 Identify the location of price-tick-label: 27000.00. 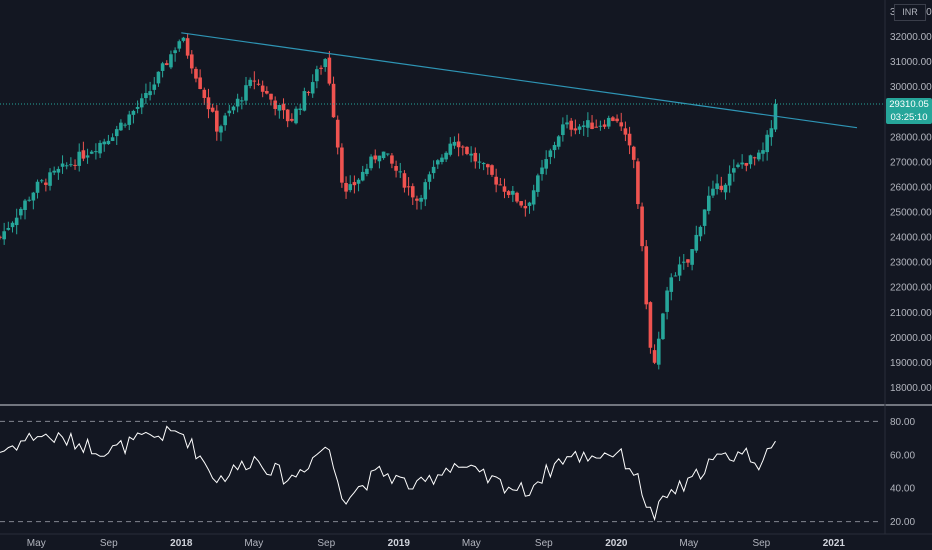
(911, 162).